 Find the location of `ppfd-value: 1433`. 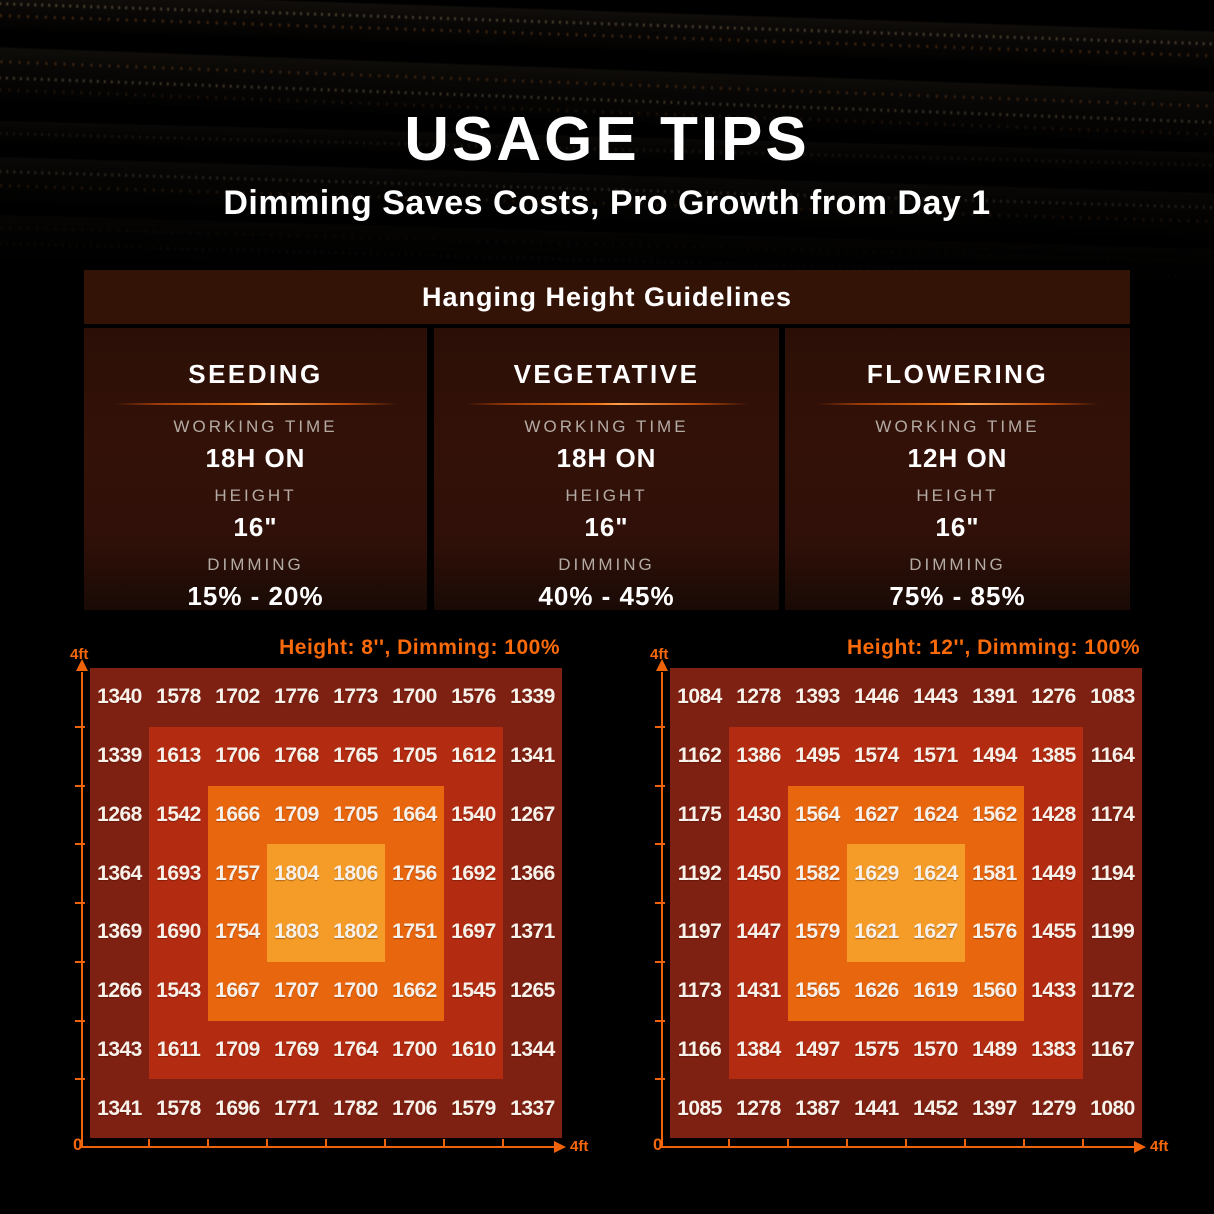

ppfd-value: 1433 is located at coordinates (1053, 991).